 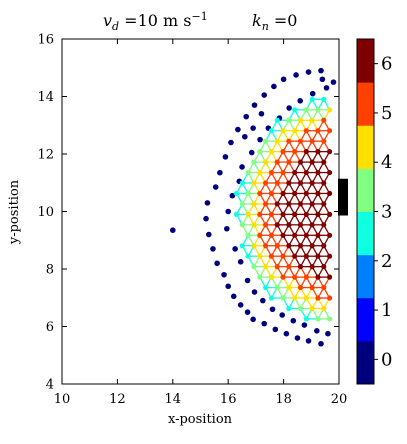 What do you see at coordinates (386, 359) in the screenshot?
I see `colorbar-tick-label: 0` at bounding box center [386, 359].